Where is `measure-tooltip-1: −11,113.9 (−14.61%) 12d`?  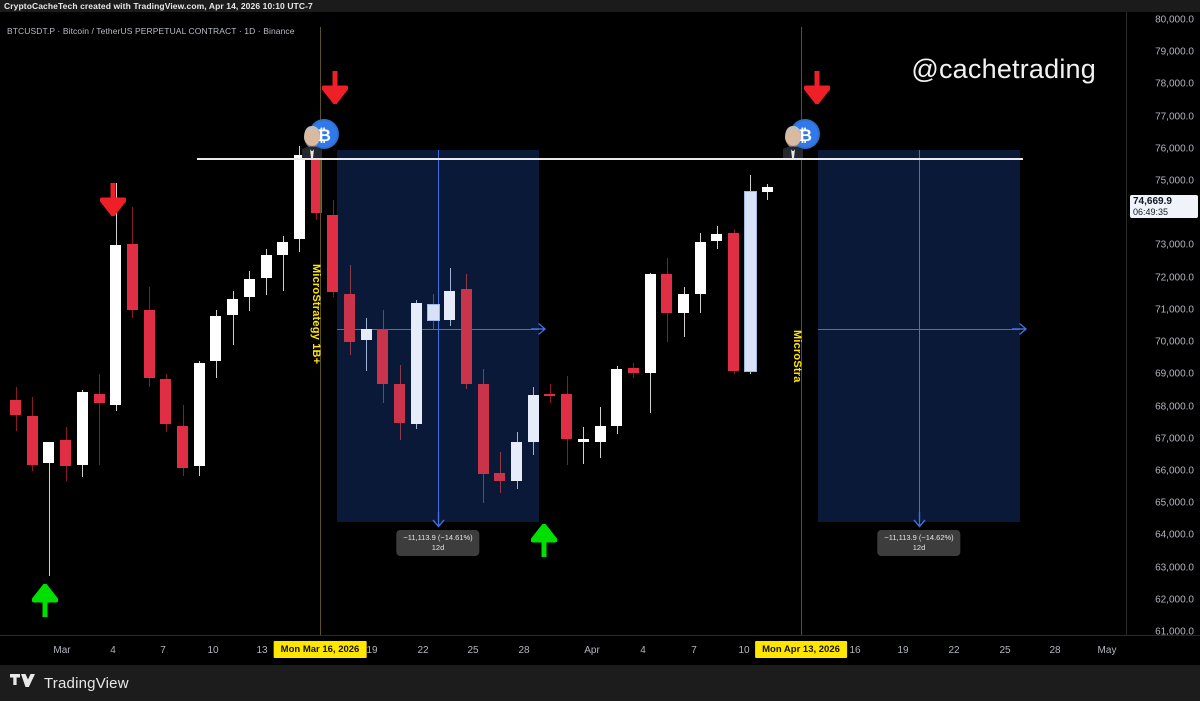
measure-tooltip-1: −11,113.9 (−14.61%) 12d is located at coordinates (438, 543).